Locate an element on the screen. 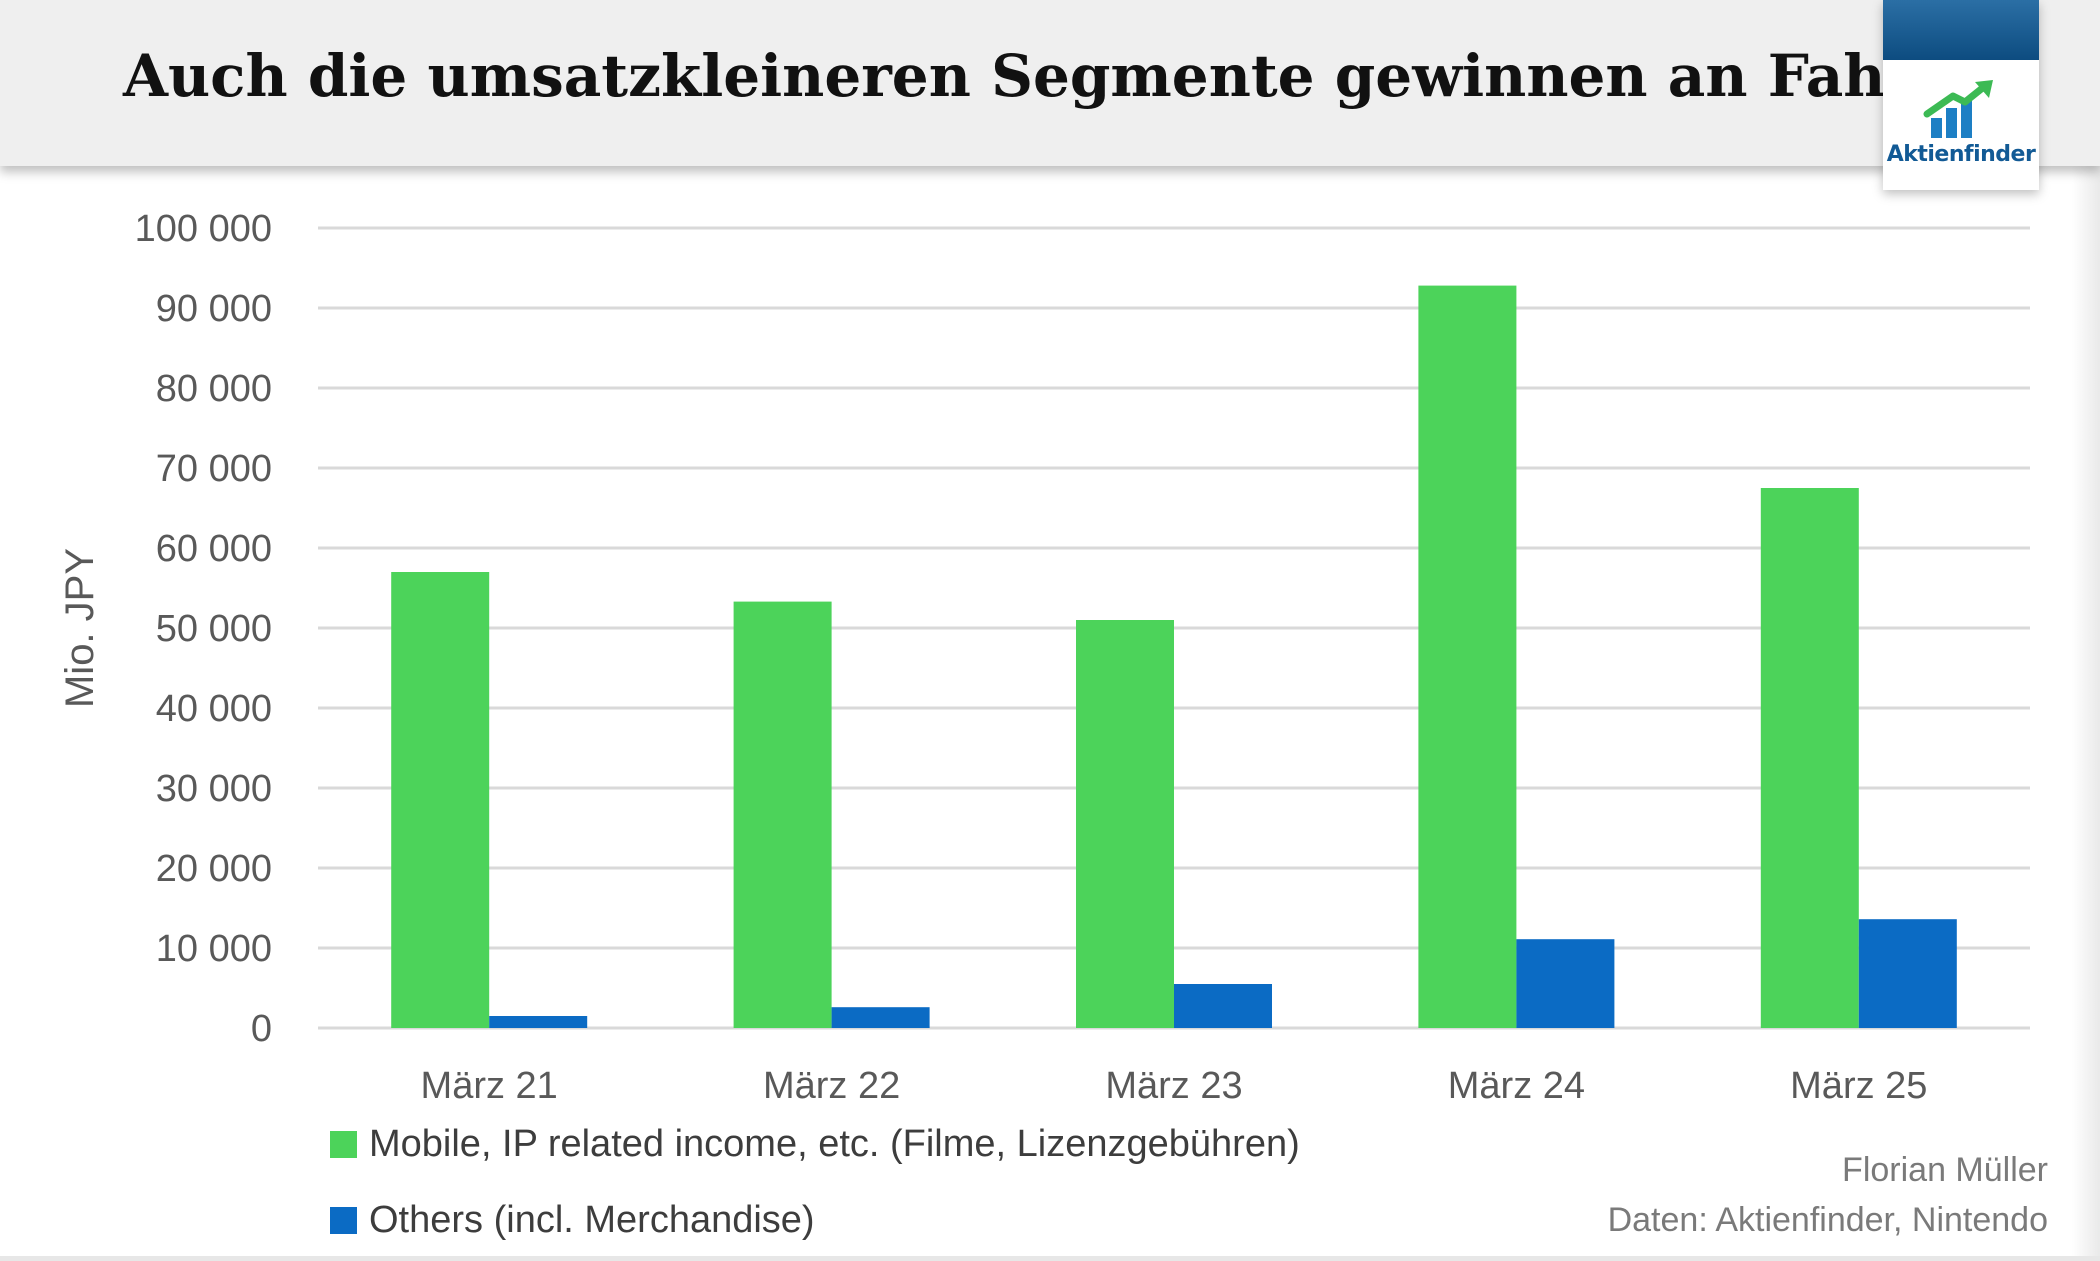  page-edge is located at coordinates (2086, 713).